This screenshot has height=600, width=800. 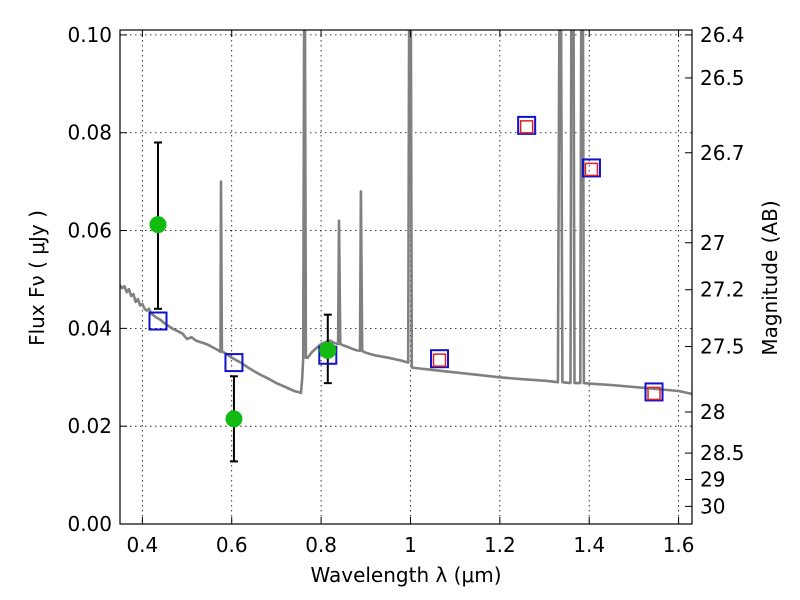 What do you see at coordinates (722, 78) in the screenshot?
I see `mag-tick-label: 26.5` at bounding box center [722, 78].